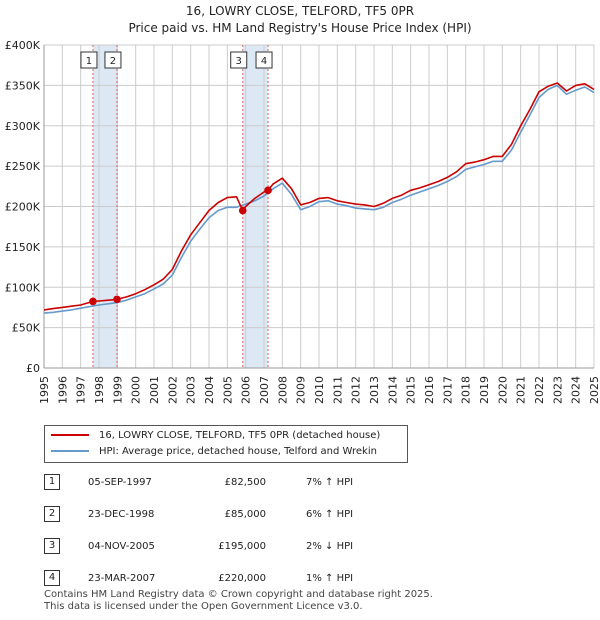 The width and height of the screenshot is (600, 620). I want to click on x-tick-label: 2022, so click(539, 390).